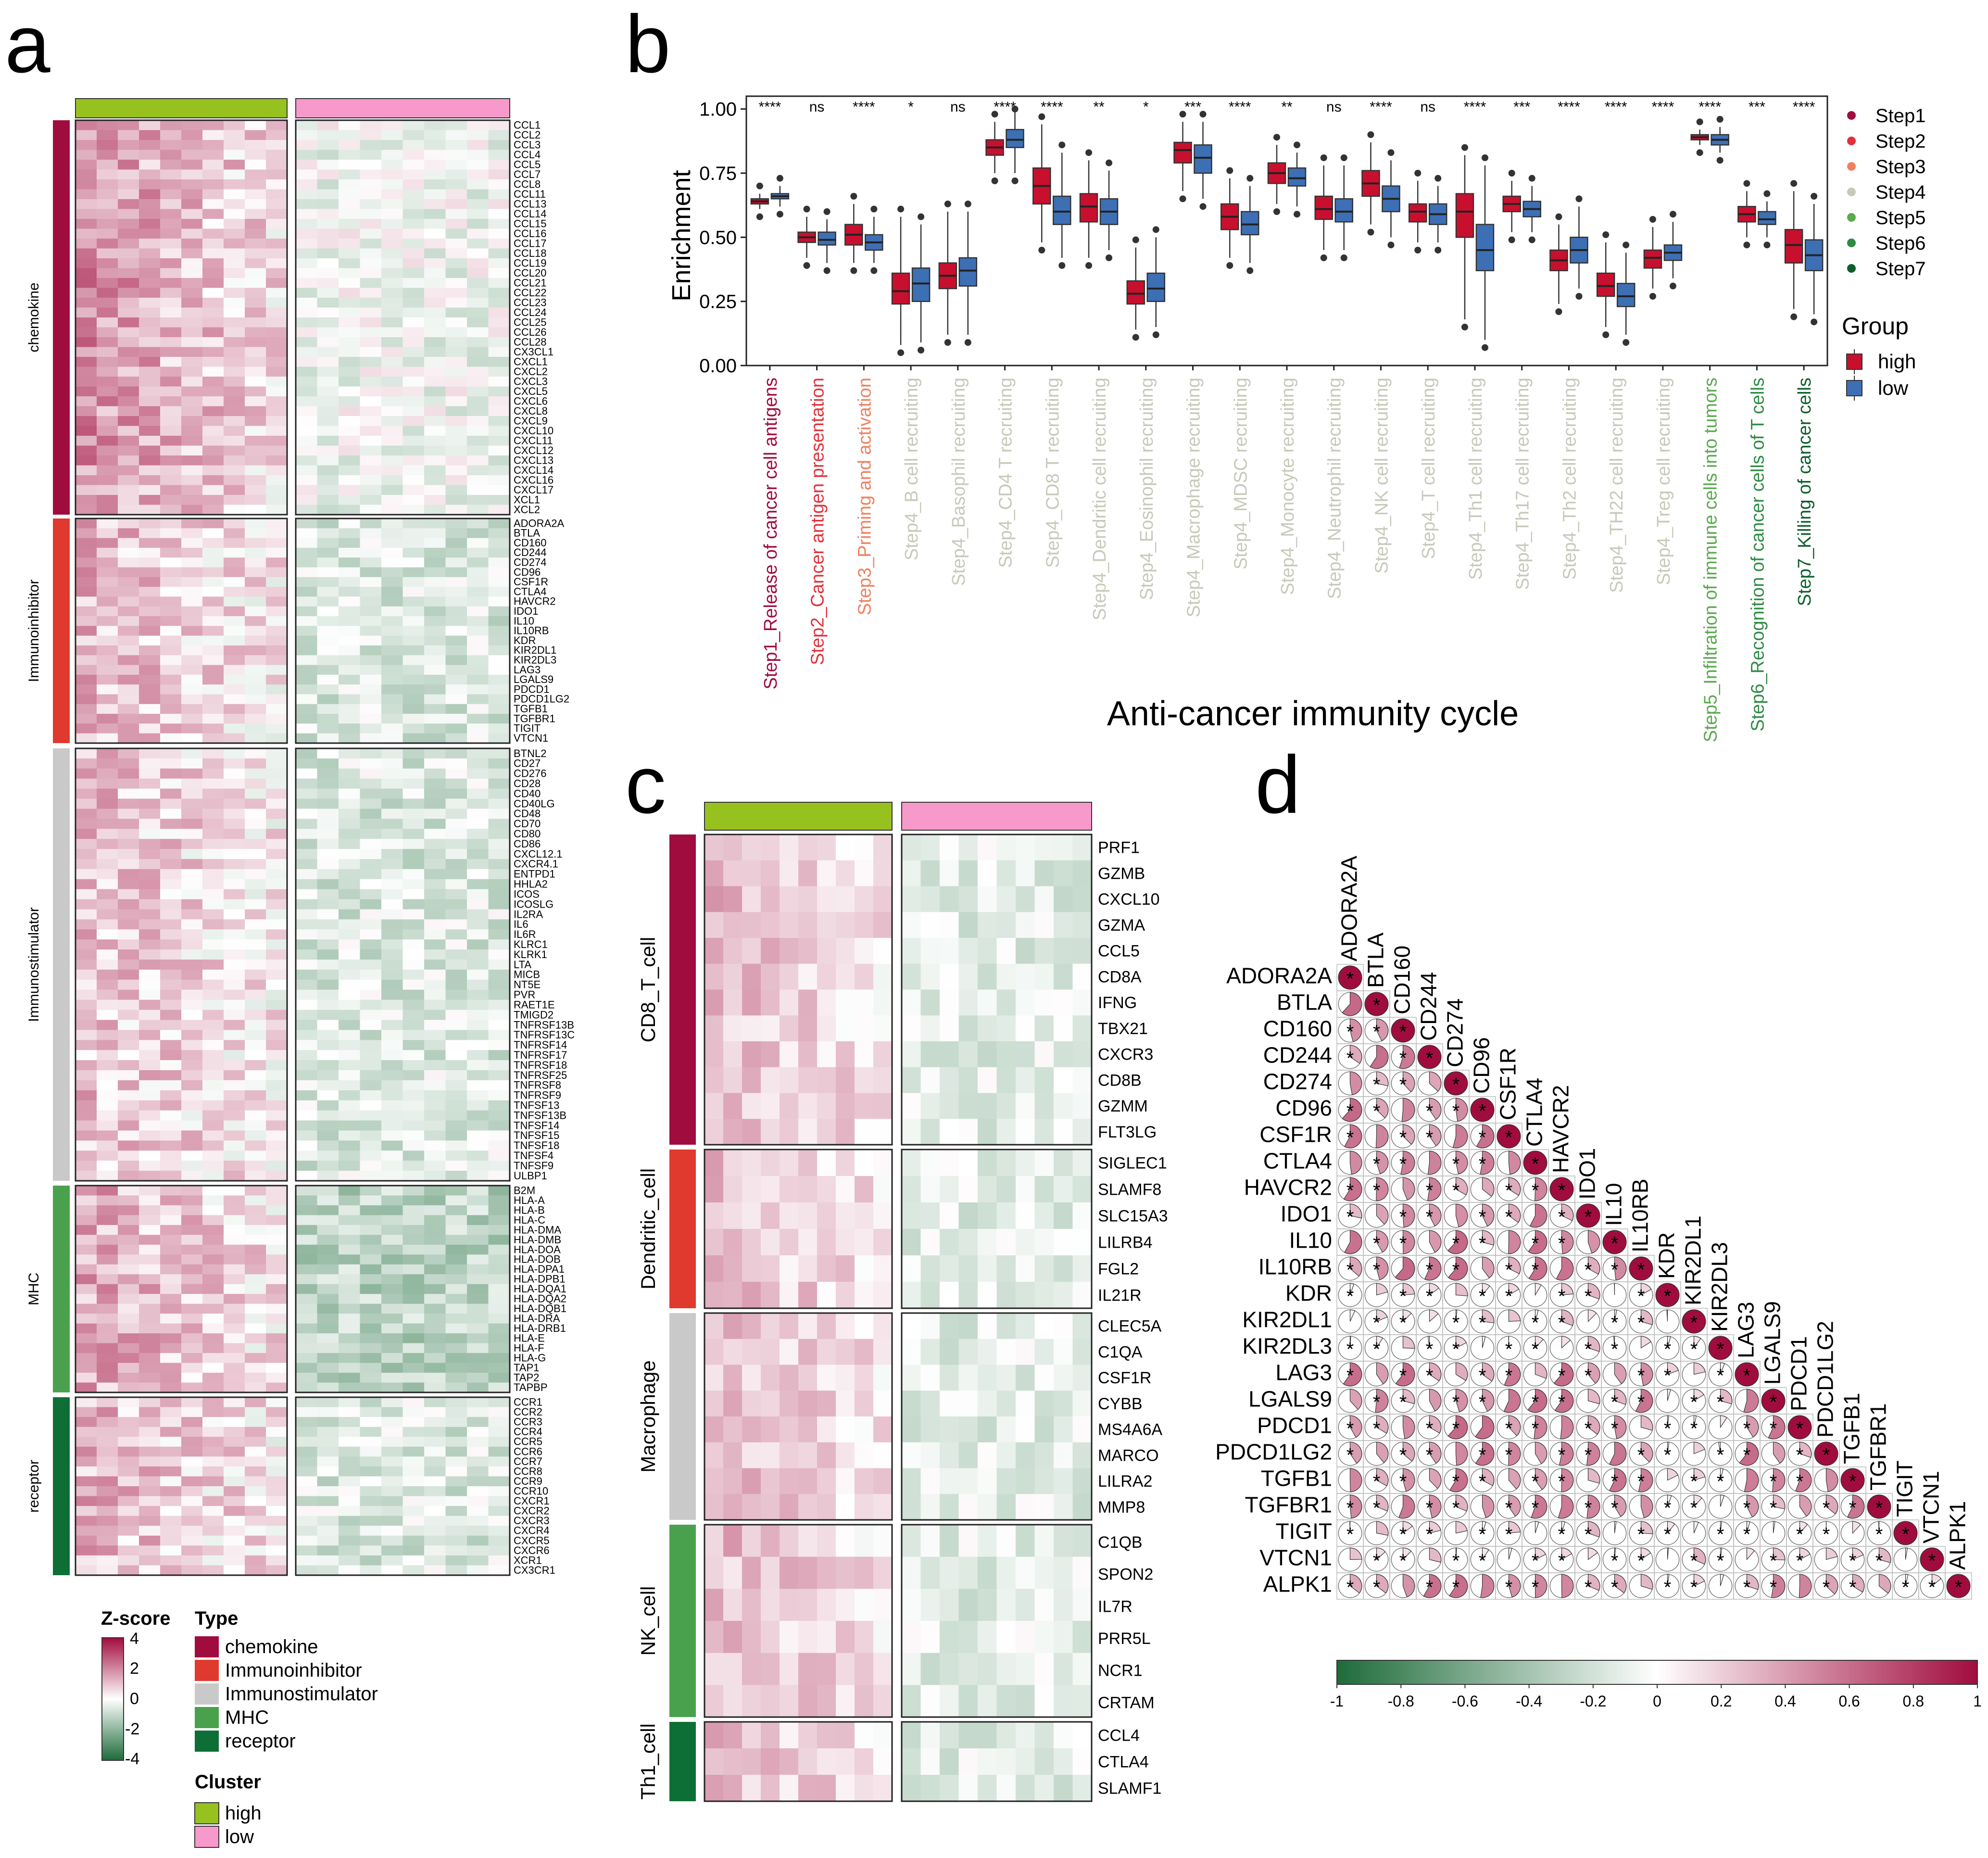 The width and height of the screenshot is (1988, 1858). Describe the element at coordinates (1428, 1006) in the screenshot. I see `col-gene-label: CD244` at that location.